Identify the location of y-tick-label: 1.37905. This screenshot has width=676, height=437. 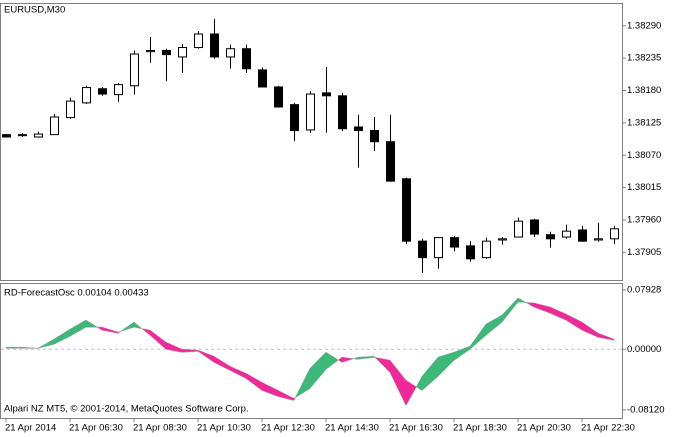
(644, 252).